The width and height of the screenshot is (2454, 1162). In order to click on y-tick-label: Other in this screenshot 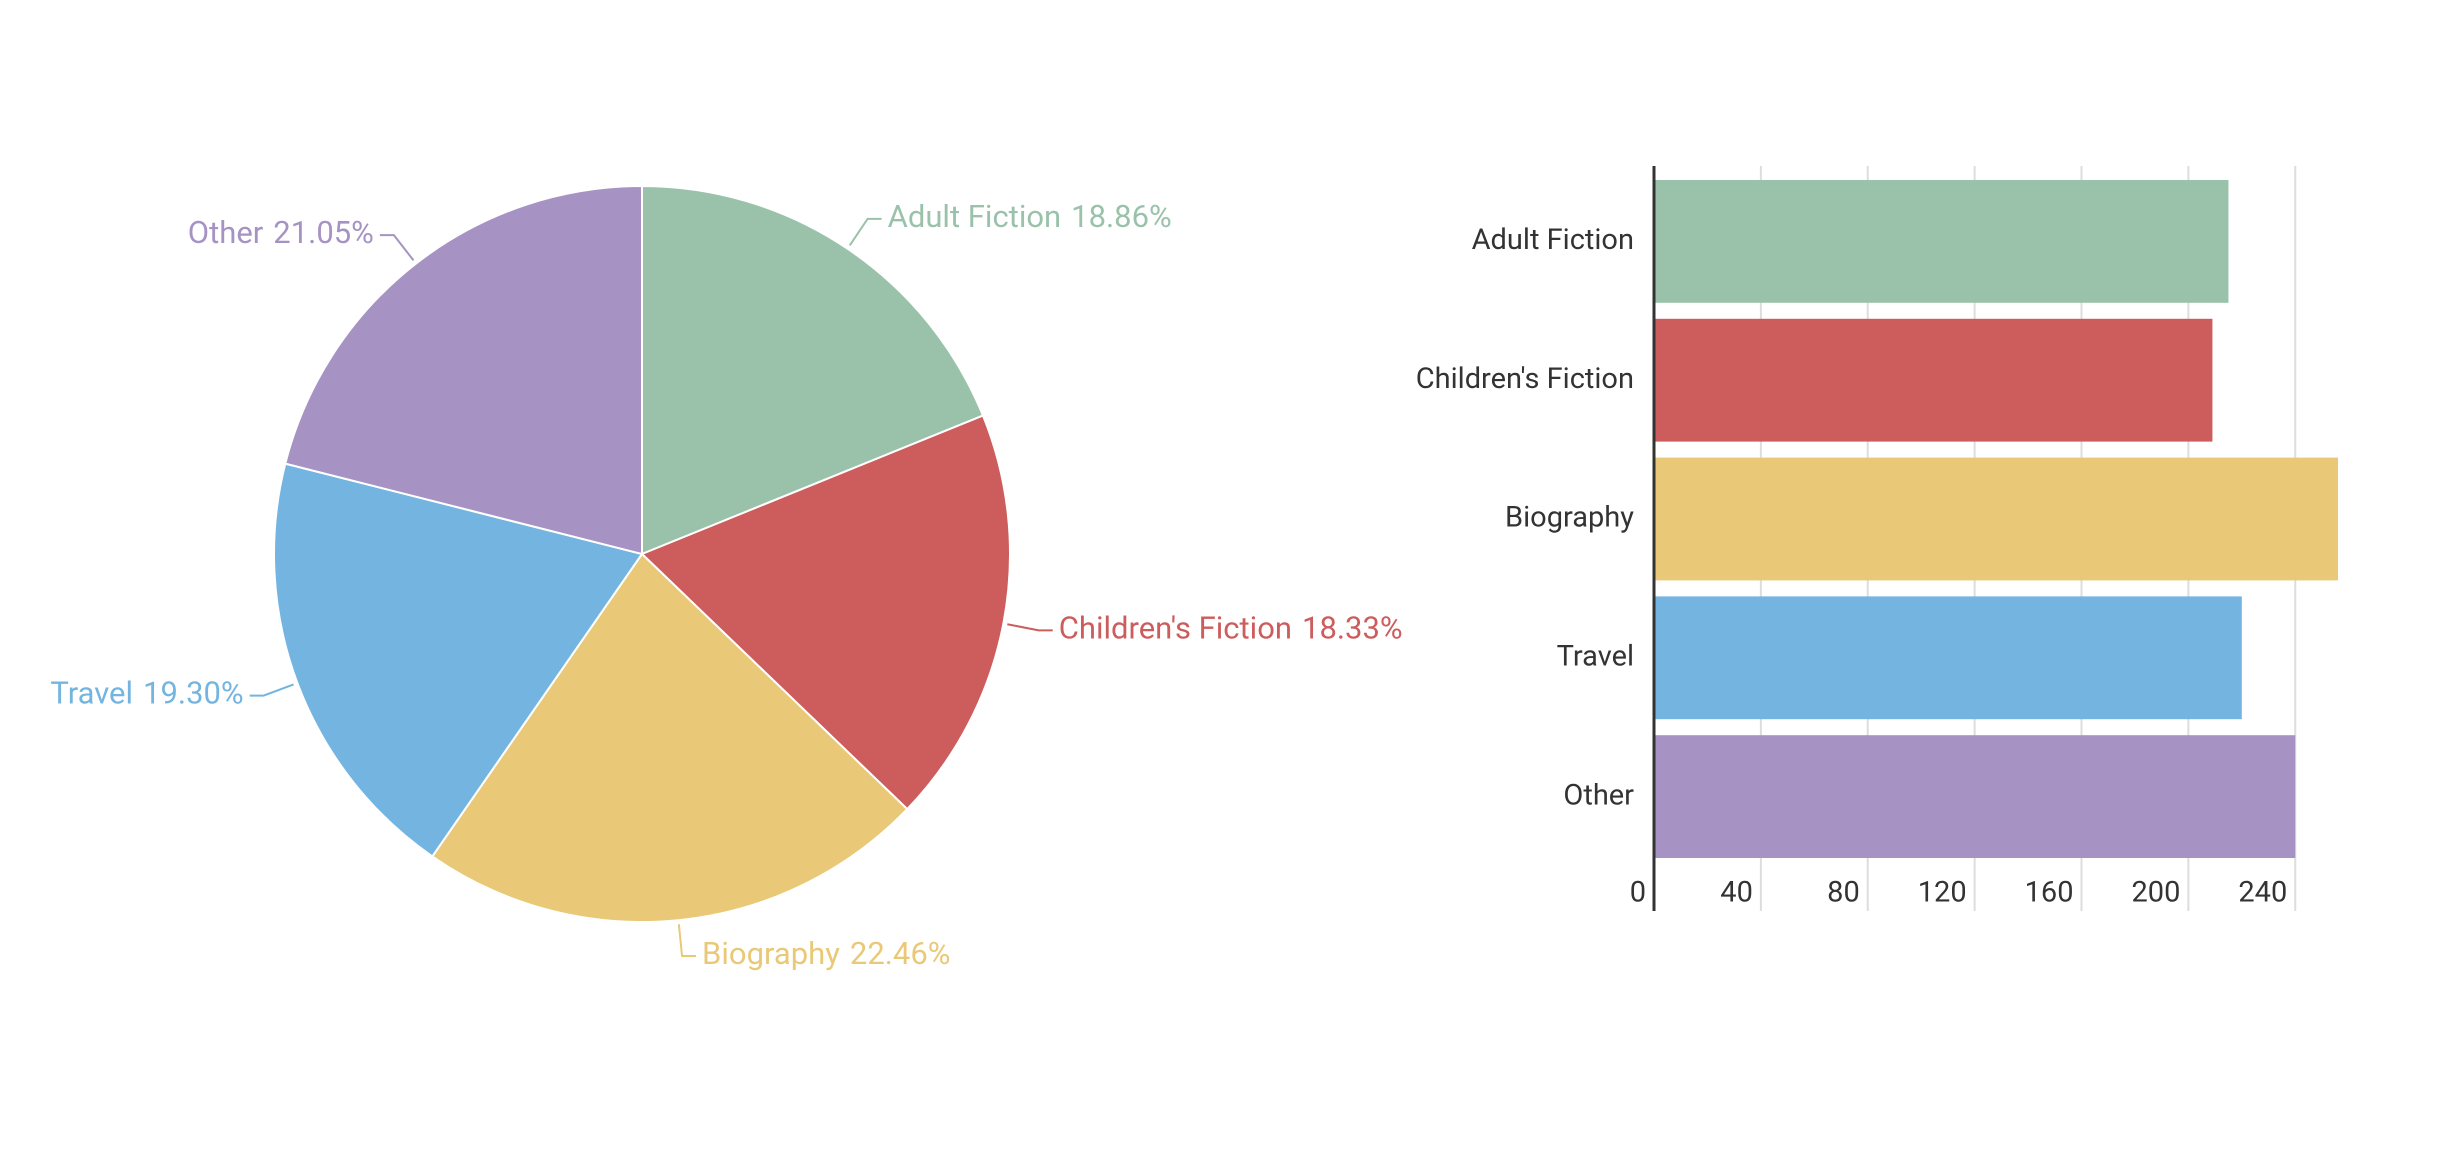, I will do `click(1598, 795)`.